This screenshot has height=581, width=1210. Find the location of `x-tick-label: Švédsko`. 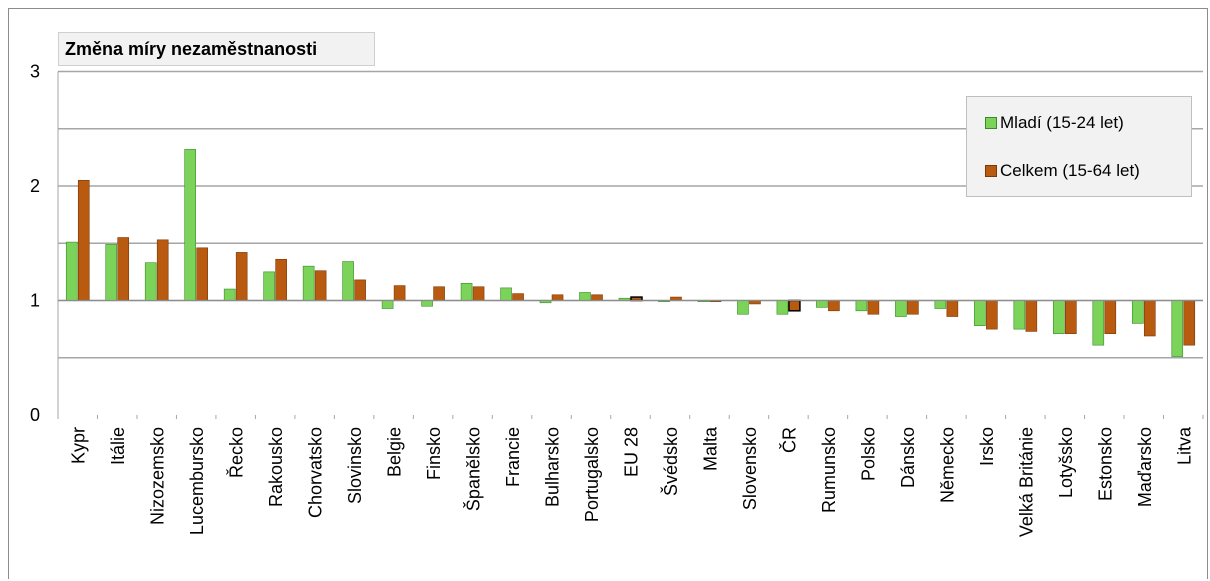

x-tick-label: Švédsko is located at coordinates (670, 461).